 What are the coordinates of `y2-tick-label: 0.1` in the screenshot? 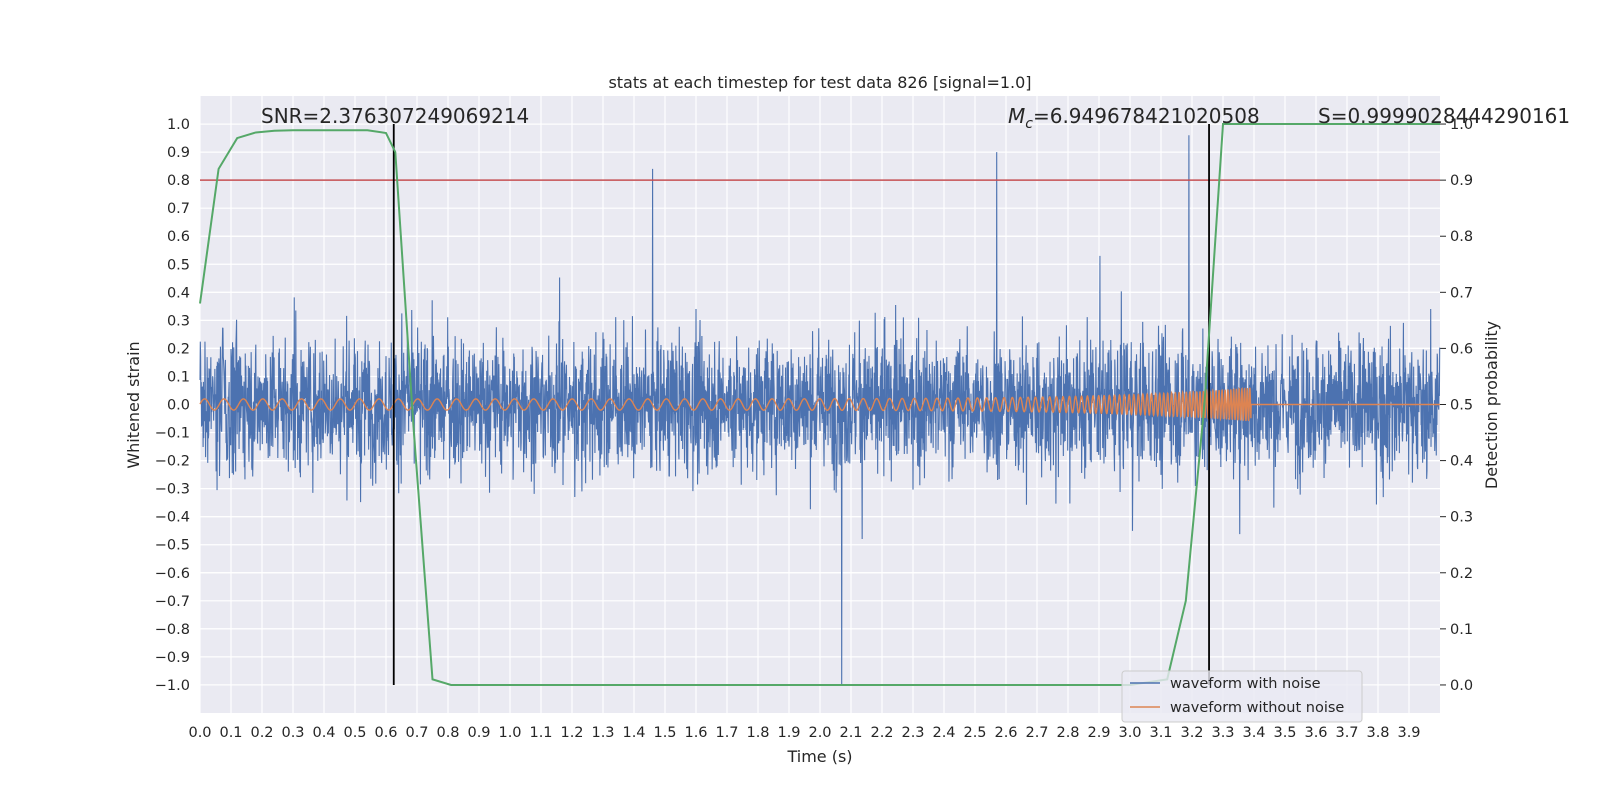 It's located at (1461, 630).